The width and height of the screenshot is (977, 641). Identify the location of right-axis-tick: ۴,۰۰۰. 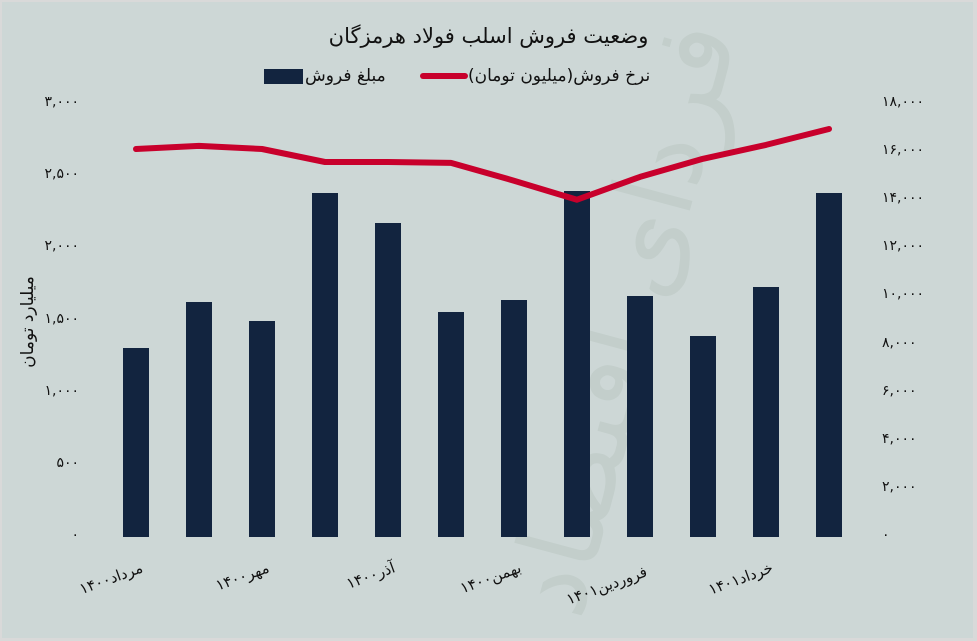
(899, 438).